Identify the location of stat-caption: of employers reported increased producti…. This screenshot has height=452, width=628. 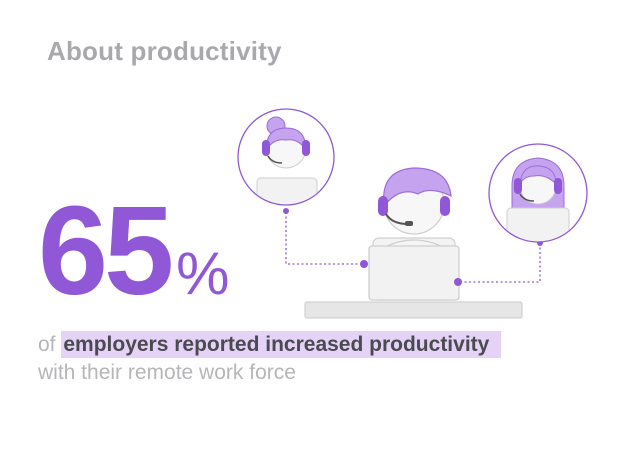
(270, 359).